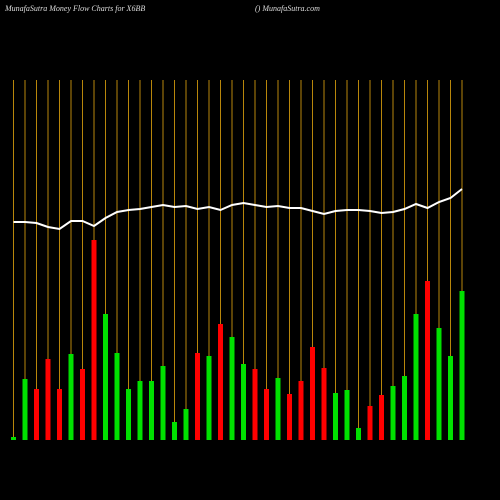  What do you see at coordinates (287, 8) in the screenshot?
I see `chart-subtitle: () MunafaSutra.com` at bounding box center [287, 8].